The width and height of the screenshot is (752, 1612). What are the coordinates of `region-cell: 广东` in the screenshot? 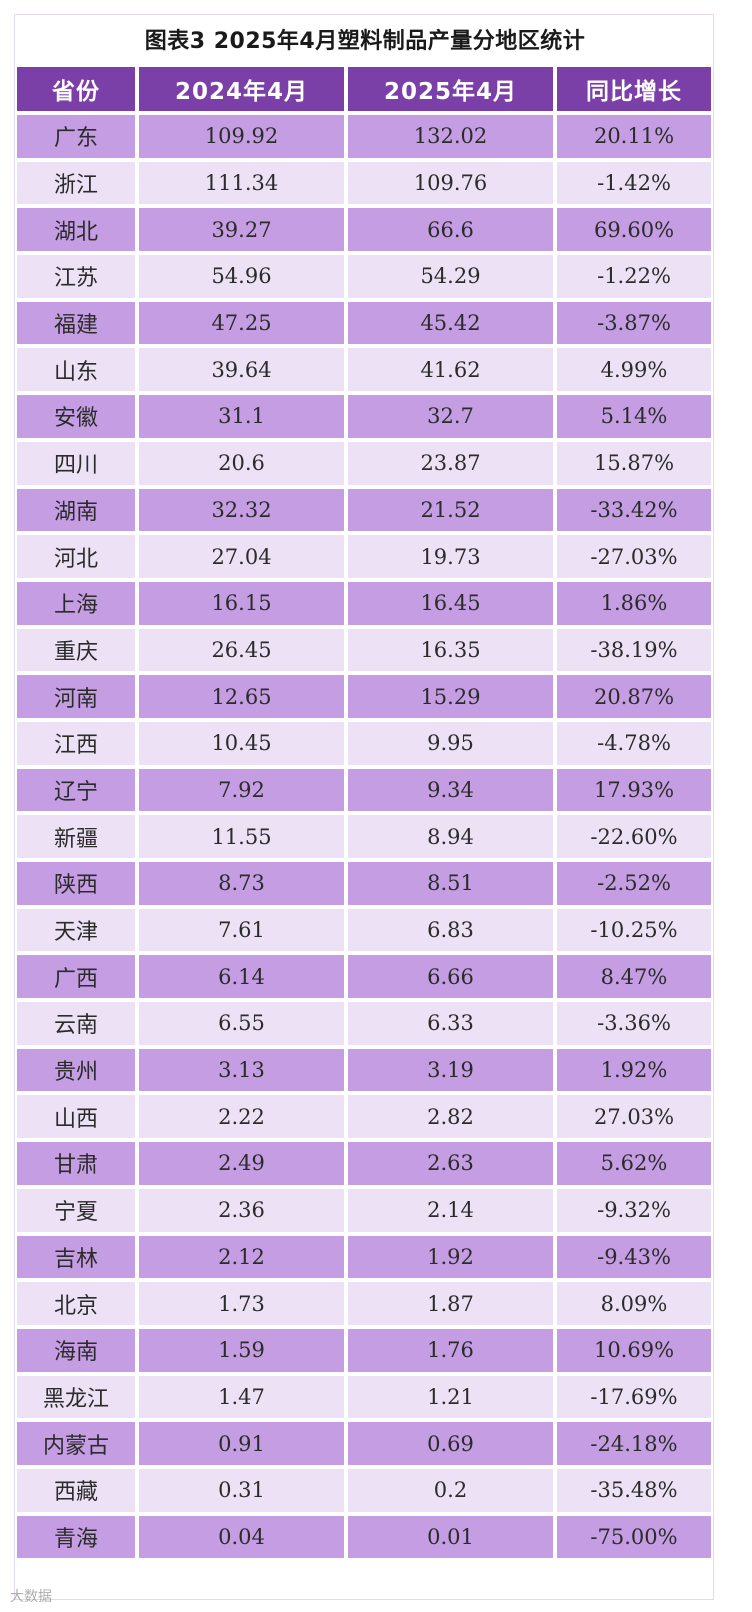 It's located at (76, 136).